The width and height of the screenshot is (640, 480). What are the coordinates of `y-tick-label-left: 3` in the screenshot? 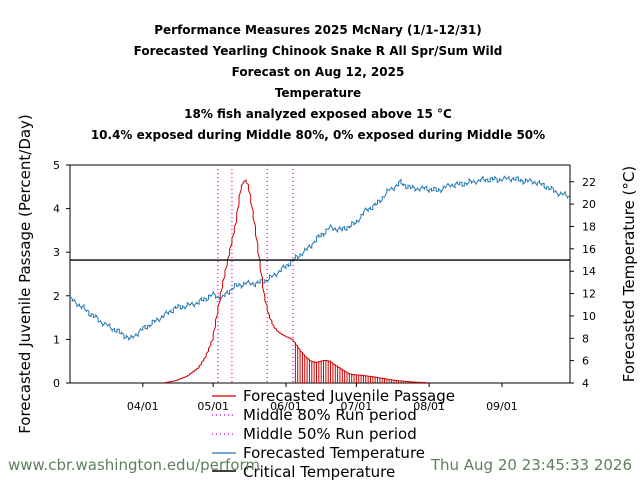 It's located at (56, 252).